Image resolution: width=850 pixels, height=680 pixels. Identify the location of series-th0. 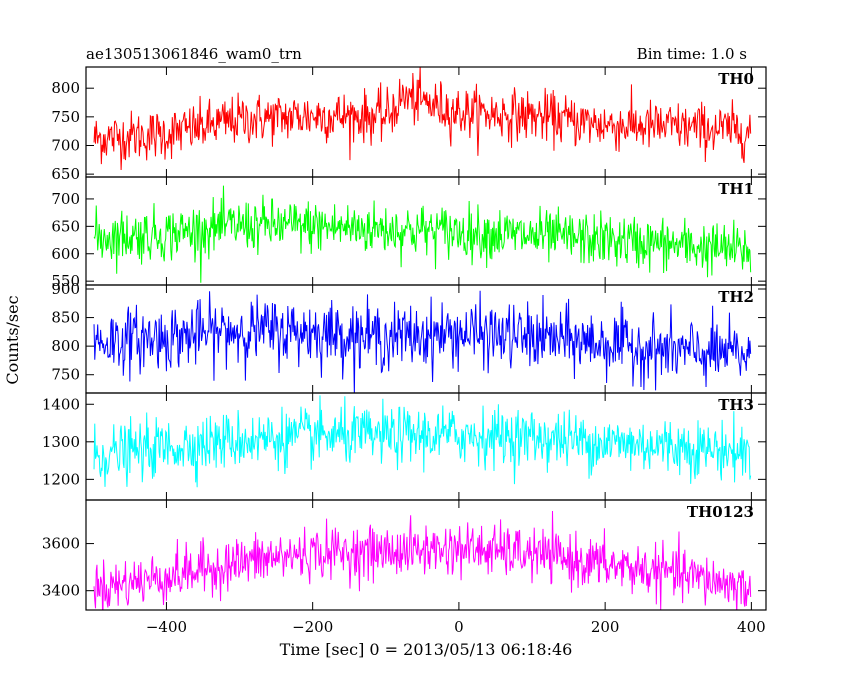
(422, 118).